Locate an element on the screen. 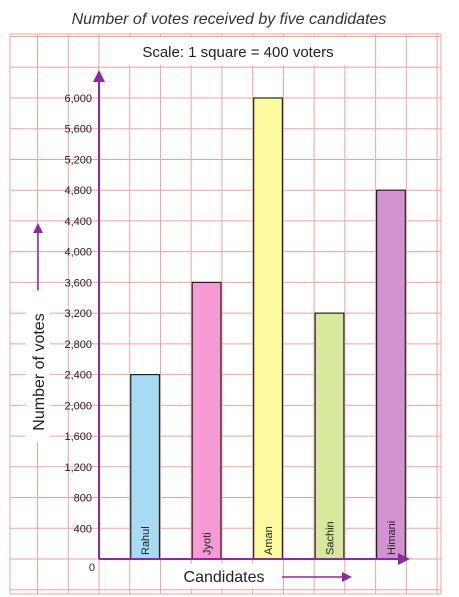 The image size is (459, 597). y-tick-label: 0 is located at coordinates (92, 568).